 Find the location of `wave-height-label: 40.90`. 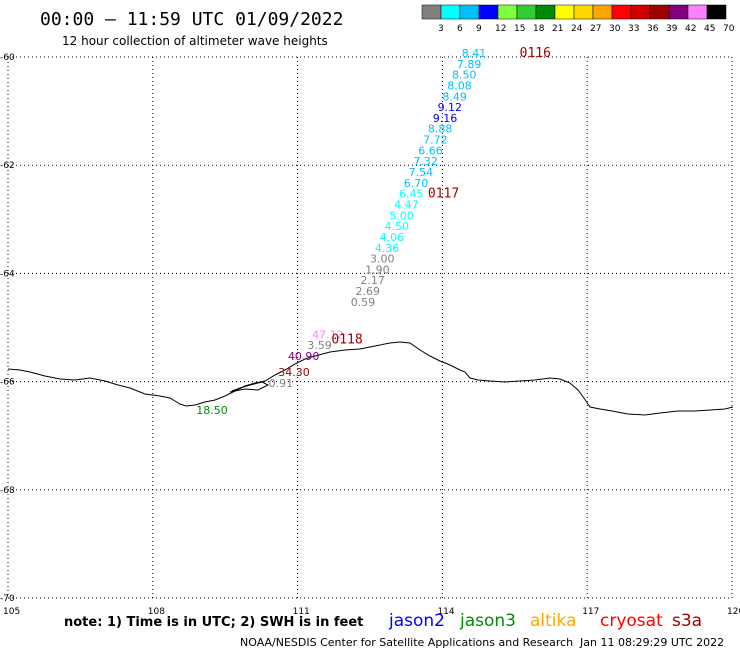

wave-height-label: 40.90 is located at coordinates (304, 356).